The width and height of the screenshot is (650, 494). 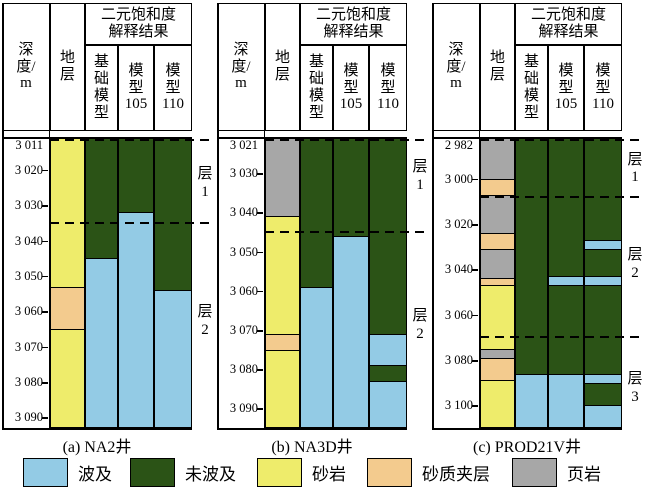 I want to click on legend-swatch-swept, so click(x=45, y=472).